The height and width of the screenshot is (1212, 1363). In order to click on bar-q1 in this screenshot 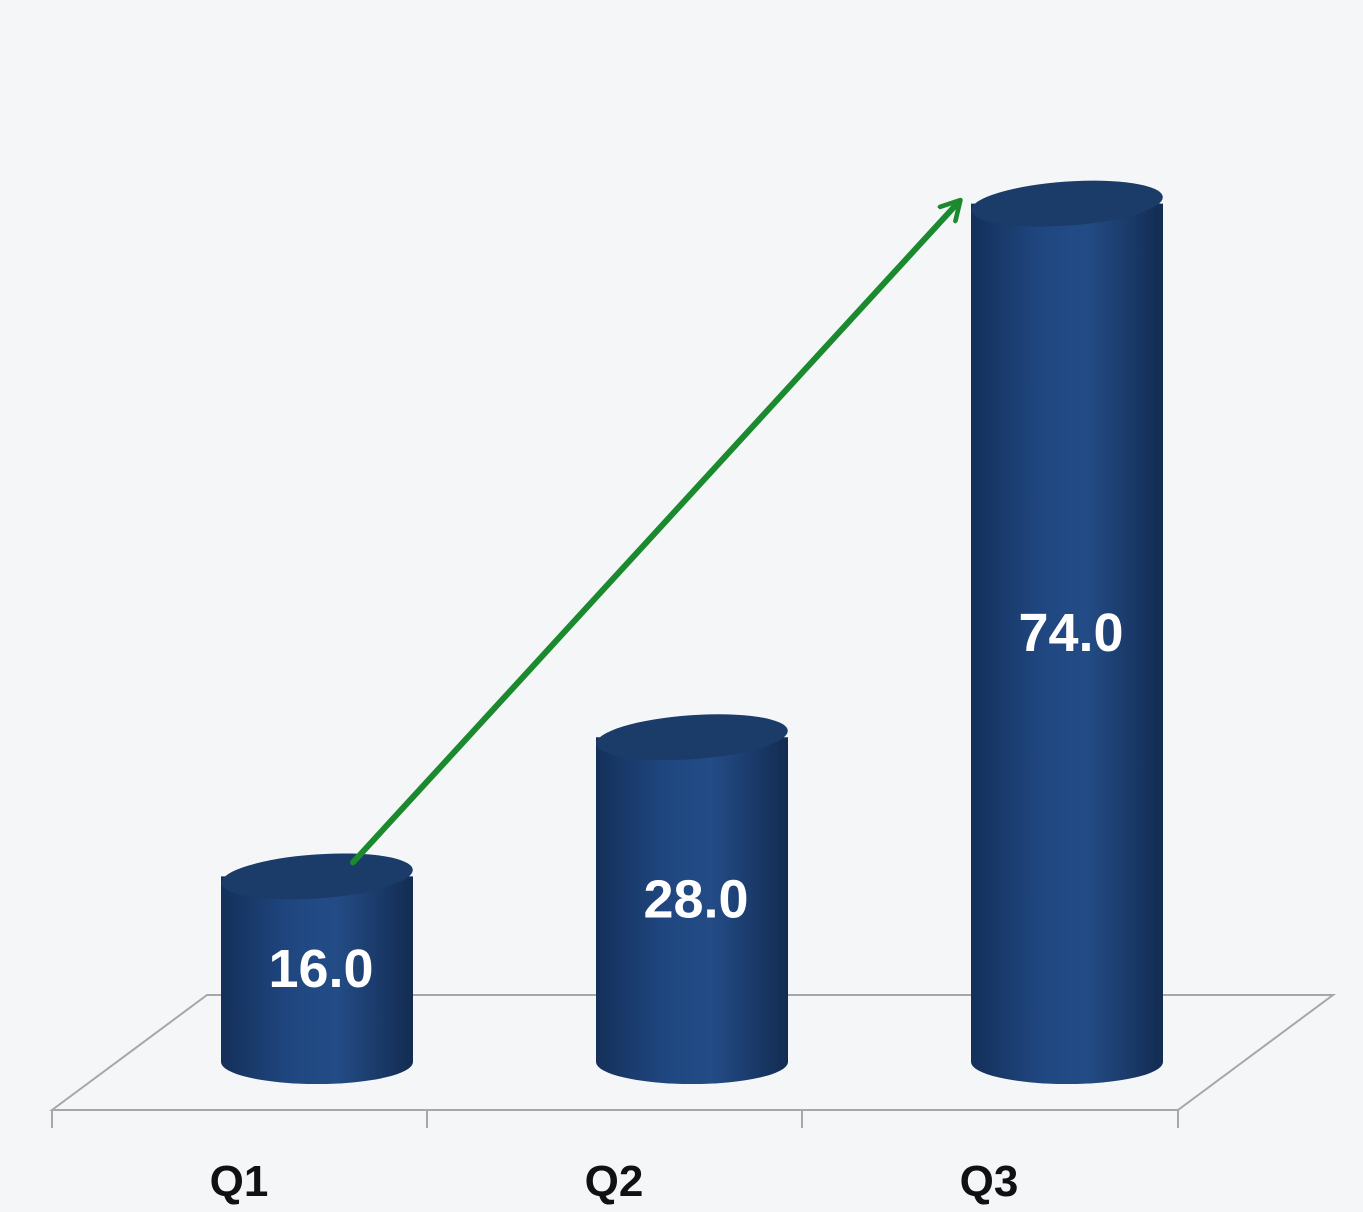, I will do `click(317, 968)`.